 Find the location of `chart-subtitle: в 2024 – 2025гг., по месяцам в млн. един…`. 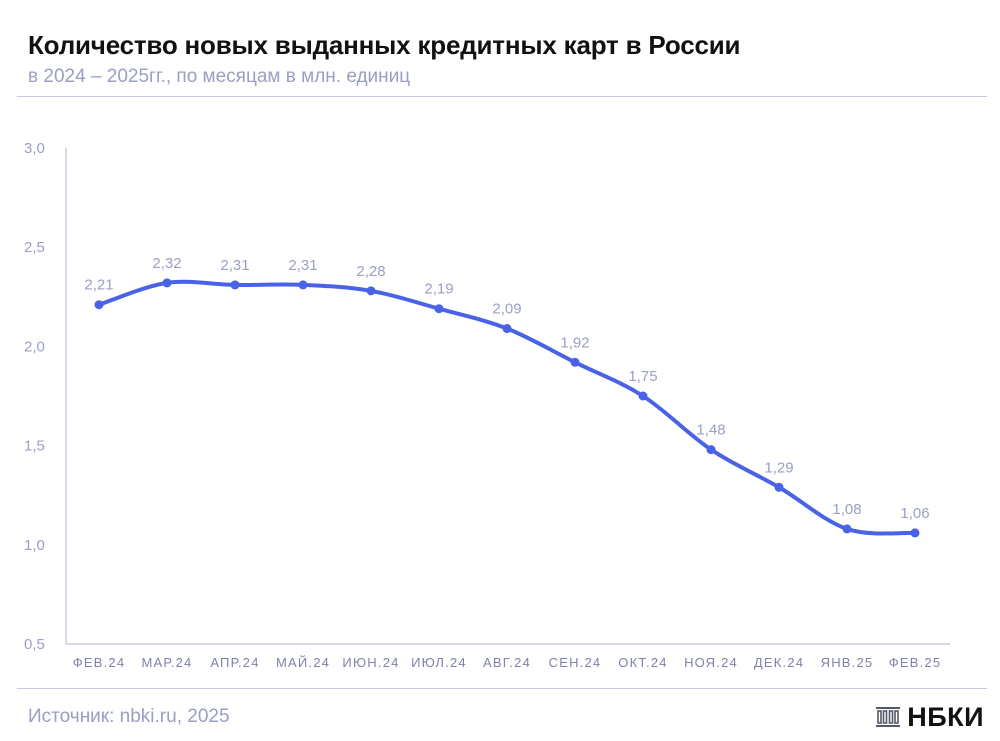

chart-subtitle: в 2024 – 2025гг., по месяцам в млн. един… is located at coordinates (219, 76).